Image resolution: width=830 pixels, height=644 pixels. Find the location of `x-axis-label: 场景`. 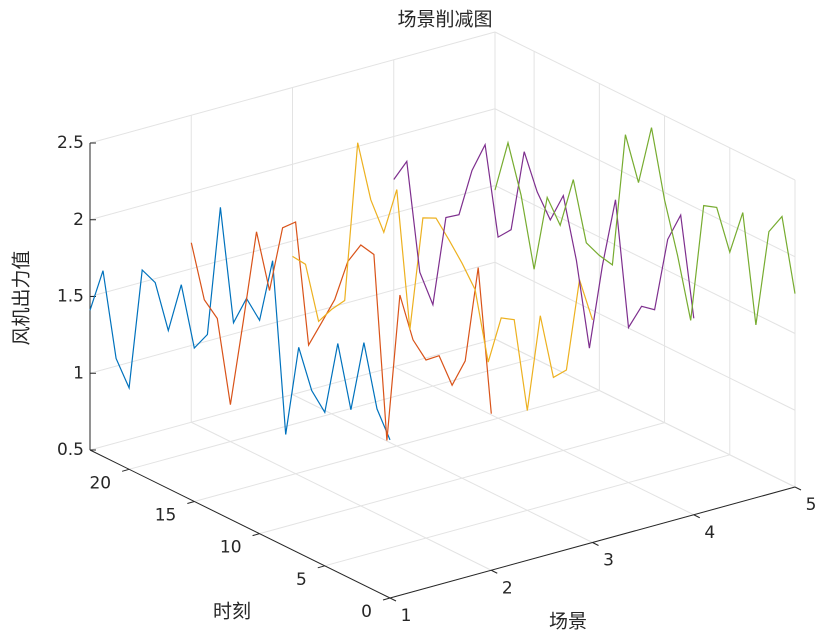

x-axis-label: 场景 is located at coordinates (568, 622).